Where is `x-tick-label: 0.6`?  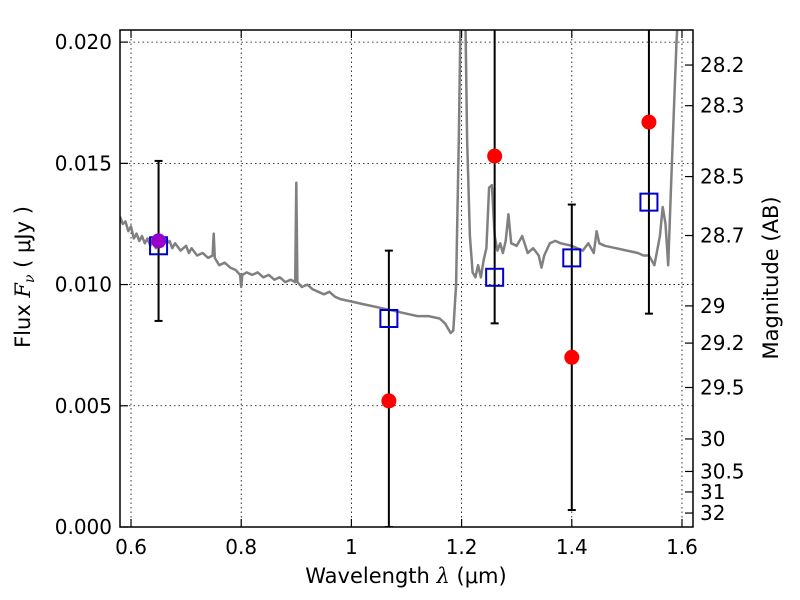 x-tick-label: 0.6 is located at coordinates (131, 547).